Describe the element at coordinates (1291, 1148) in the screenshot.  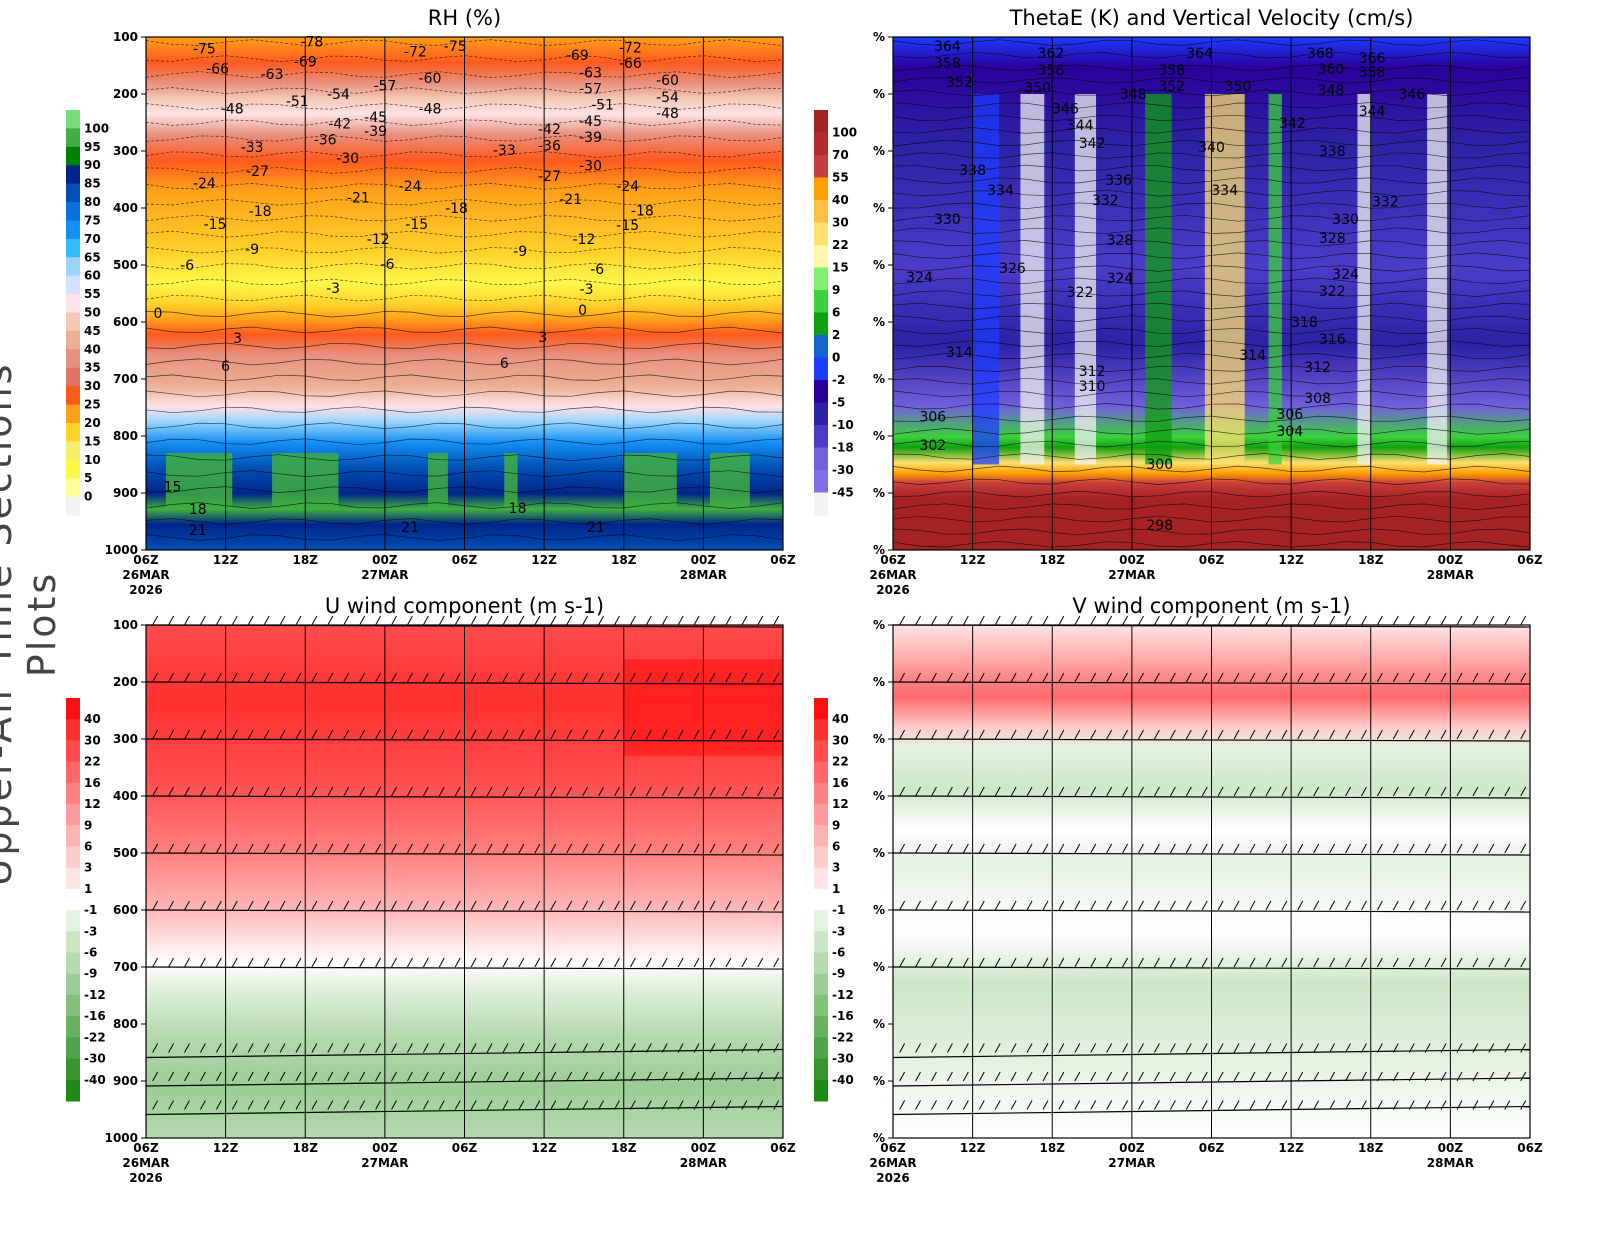
I see `x-tick-label: 12Z` at that location.